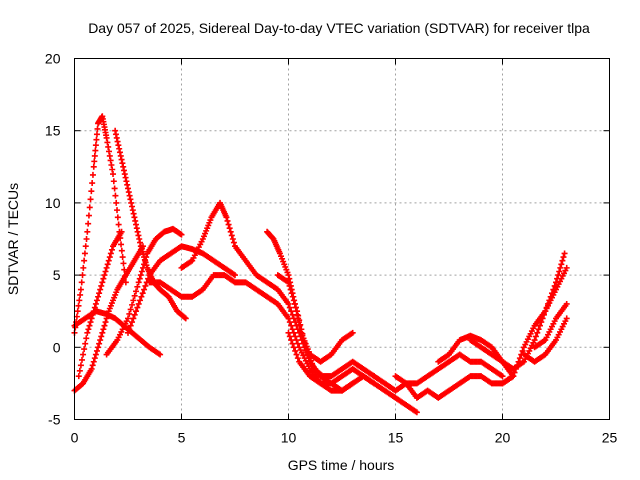 This screenshot has width=640, height=480. What do you see at coordinates (182, 438) in the screenshot?
I see `x-tick-label: 5` at bounding box center [182, 438].